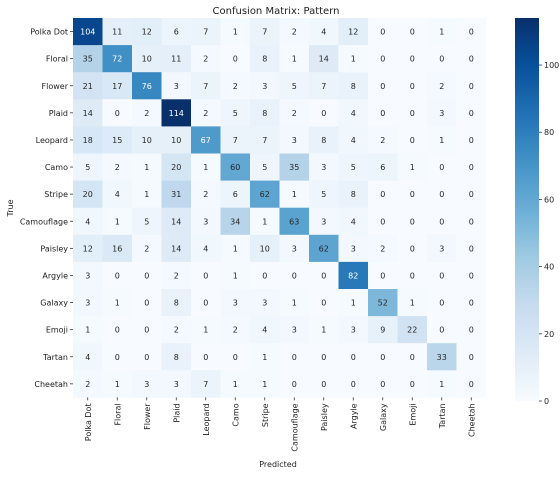  Describe the element at coordinates (549, 199) in the screenshot. I see `colorbar-tick-label: 60` at that location.